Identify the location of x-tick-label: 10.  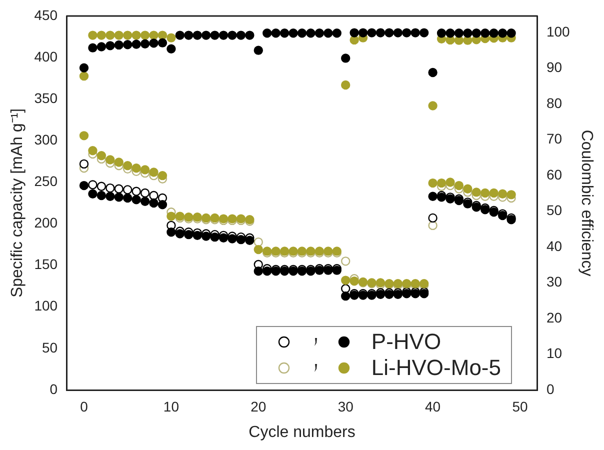
(171, 406).